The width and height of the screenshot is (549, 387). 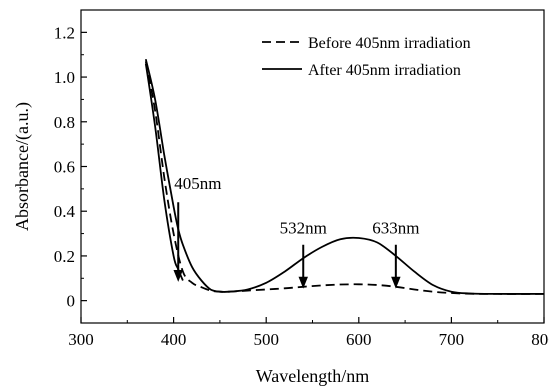 What do you see at coordinates (389, 43) in the screenshot?
I see `legend-label: Before 405nm irradiation` at bounding box center [389, 43].